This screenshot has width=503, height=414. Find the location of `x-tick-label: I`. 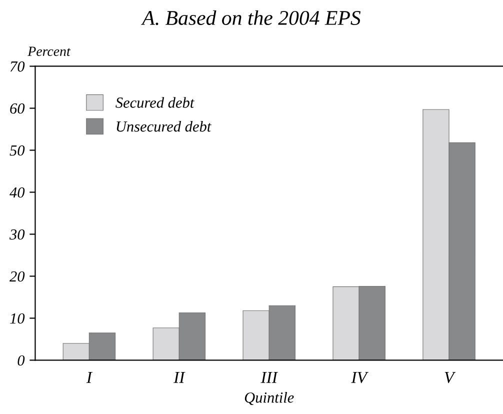

x-tick-label: I is located at coordinates (89, 377).